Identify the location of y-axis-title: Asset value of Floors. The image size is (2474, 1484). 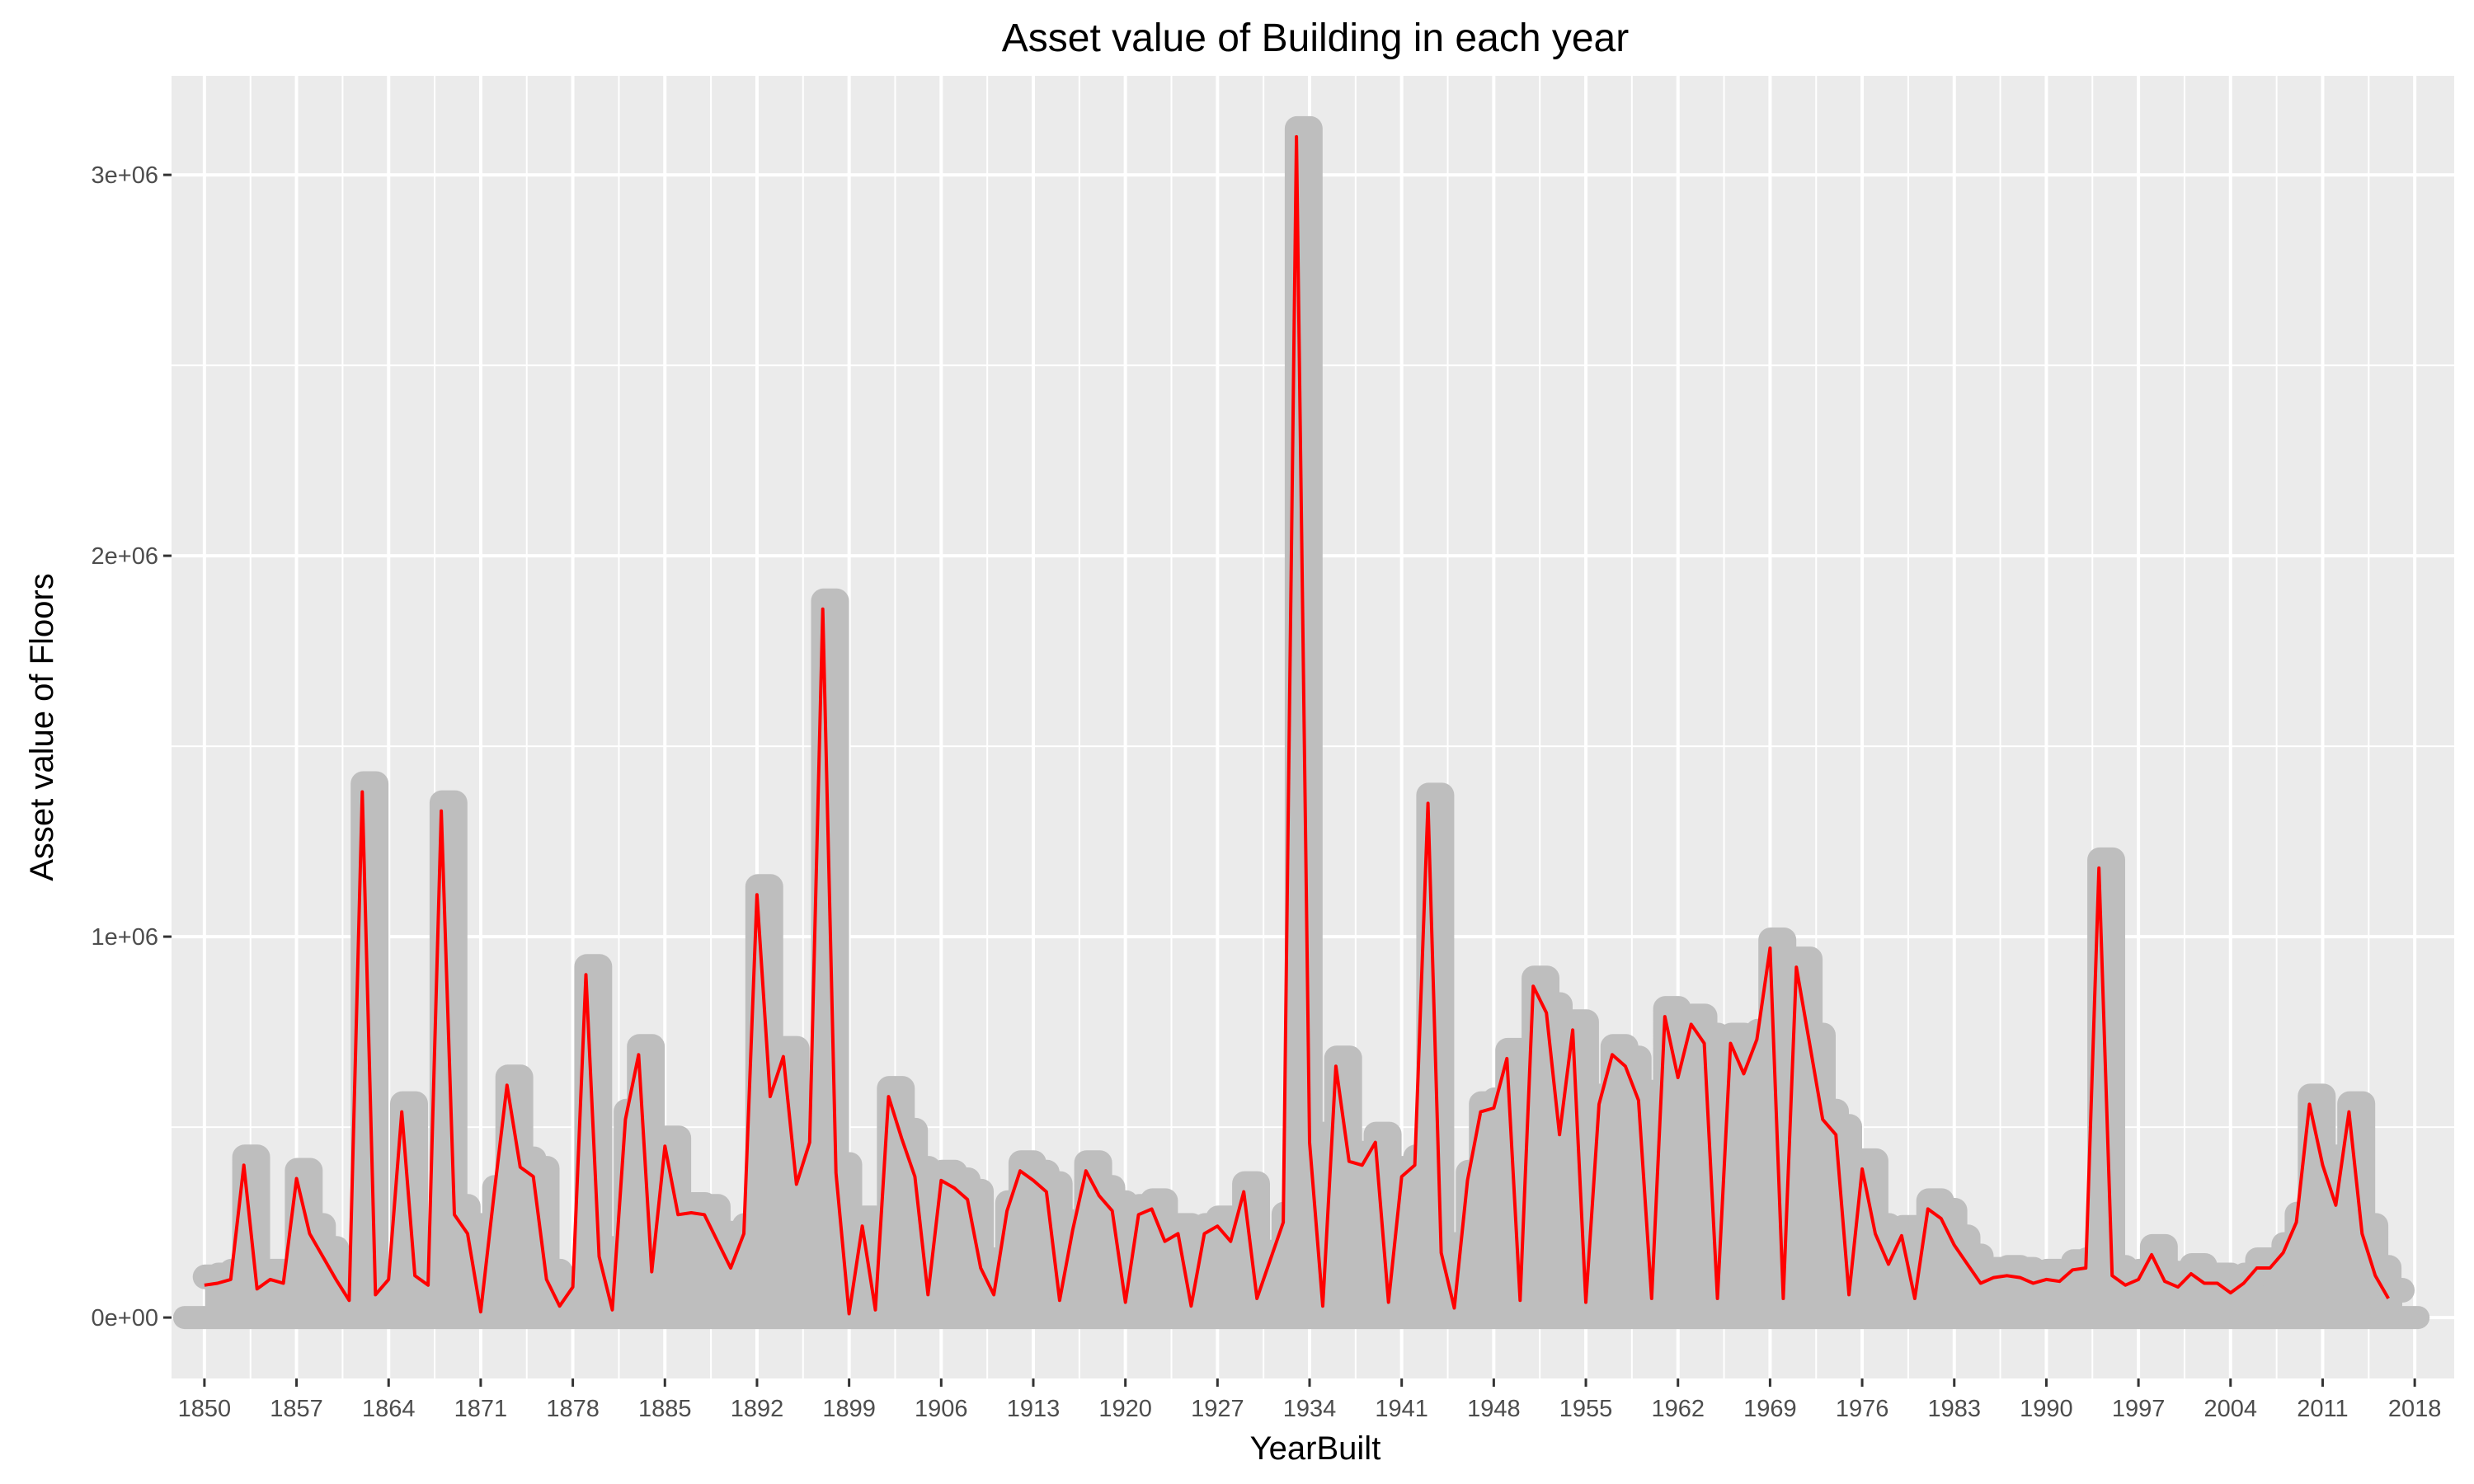
(42, 727).